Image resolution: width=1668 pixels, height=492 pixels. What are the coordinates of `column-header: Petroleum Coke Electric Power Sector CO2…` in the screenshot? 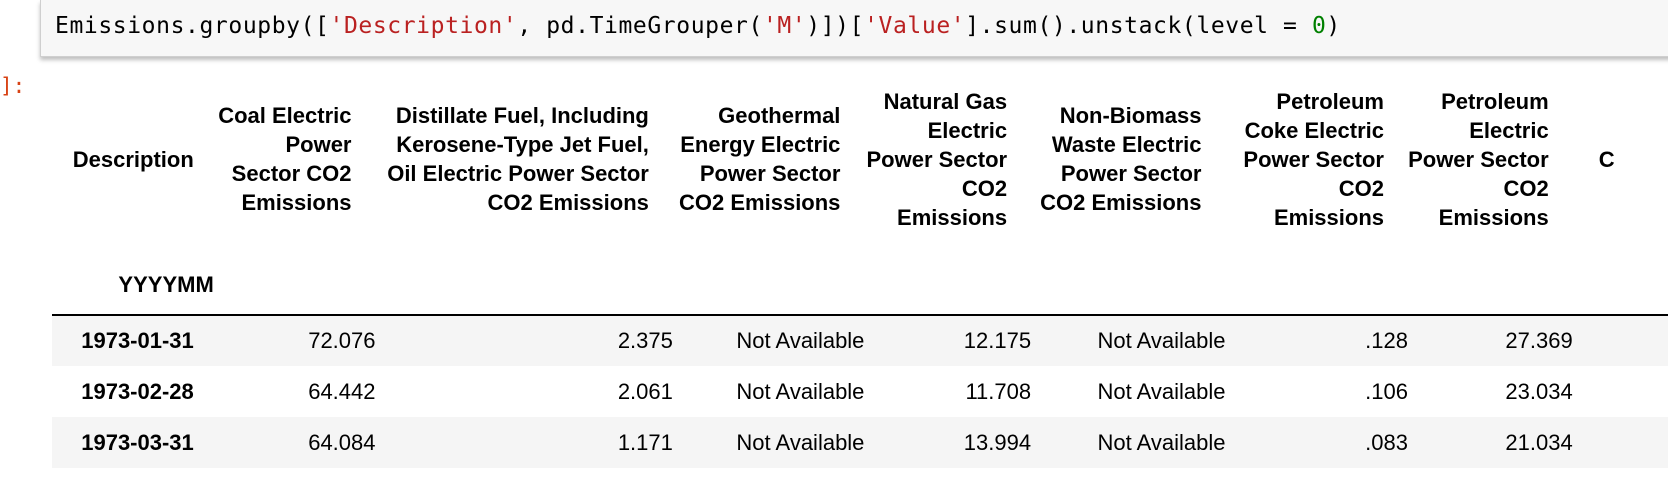 It's located at (1313, 159).